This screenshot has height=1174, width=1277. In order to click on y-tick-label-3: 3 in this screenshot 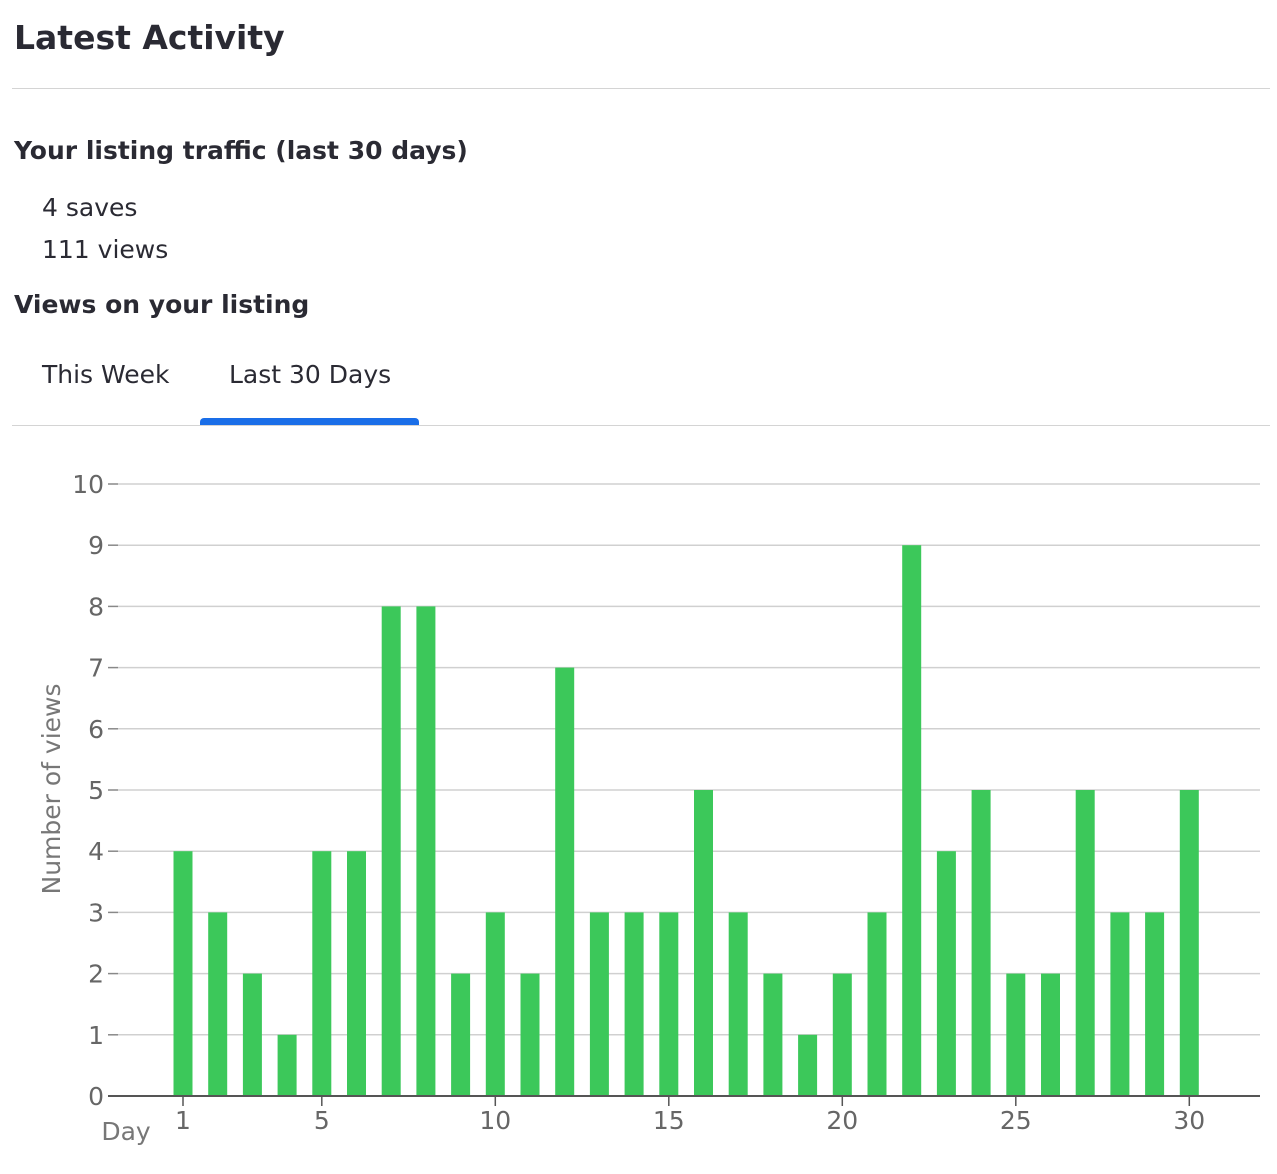, I will do `click(96, 912)`.